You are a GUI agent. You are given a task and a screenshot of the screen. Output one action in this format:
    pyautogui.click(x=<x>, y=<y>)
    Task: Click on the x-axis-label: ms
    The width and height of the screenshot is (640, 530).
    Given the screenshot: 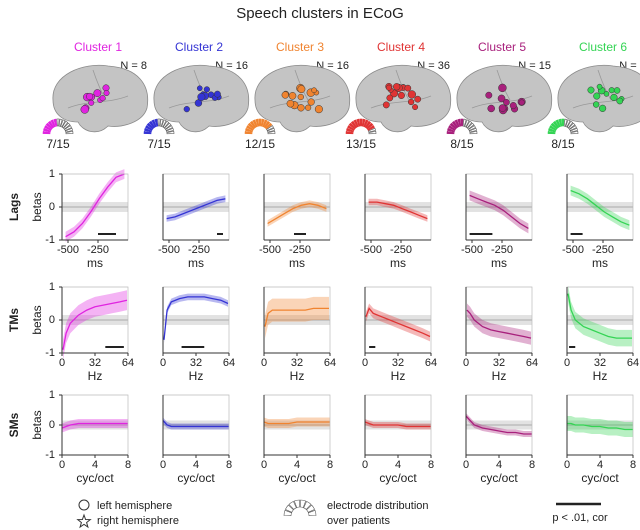 What is the action you would take?
    pyautogui.click(x=398, y=263)
    